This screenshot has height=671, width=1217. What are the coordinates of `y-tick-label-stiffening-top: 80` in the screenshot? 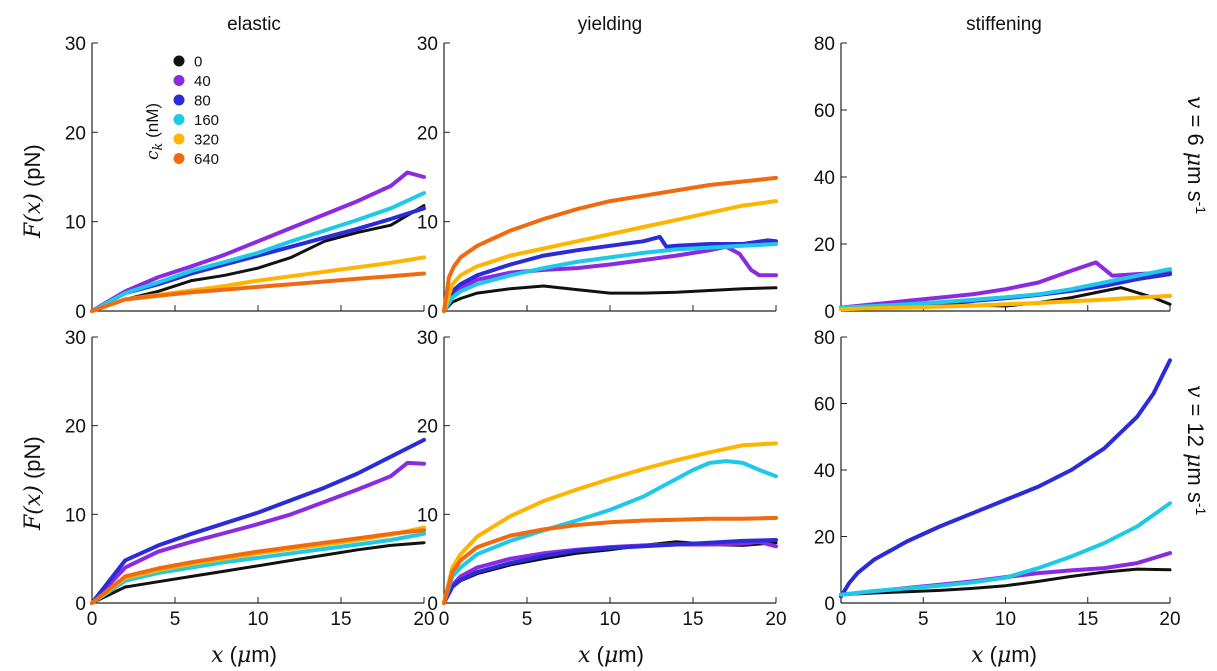 It's located at (824, 44).